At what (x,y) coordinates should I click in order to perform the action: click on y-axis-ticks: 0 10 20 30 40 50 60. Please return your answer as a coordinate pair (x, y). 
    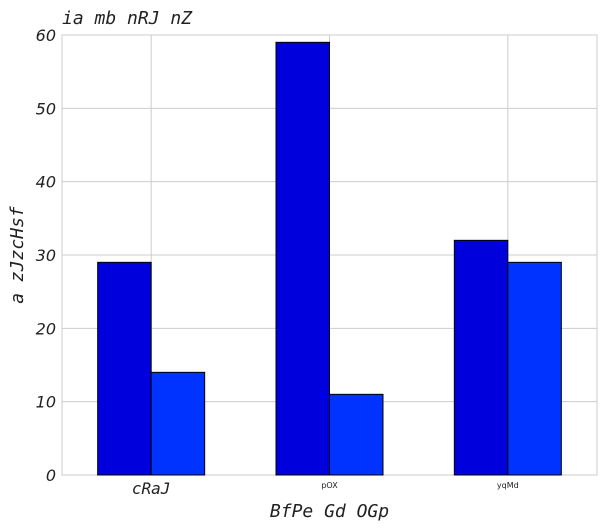
    Looking at the image, I should click on (46, 255).